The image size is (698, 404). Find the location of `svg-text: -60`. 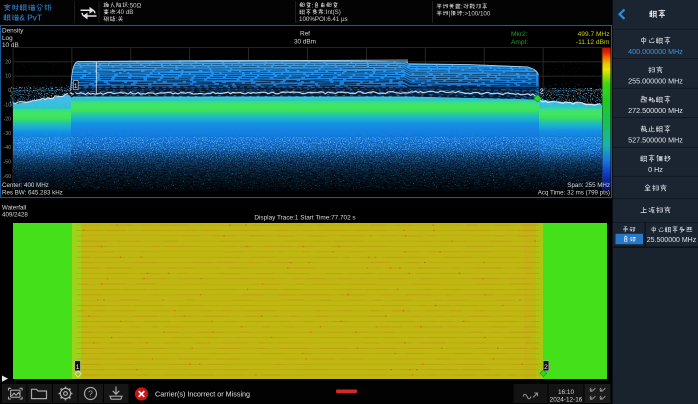

svg-text: -60 is located at coordinates (8, 177).